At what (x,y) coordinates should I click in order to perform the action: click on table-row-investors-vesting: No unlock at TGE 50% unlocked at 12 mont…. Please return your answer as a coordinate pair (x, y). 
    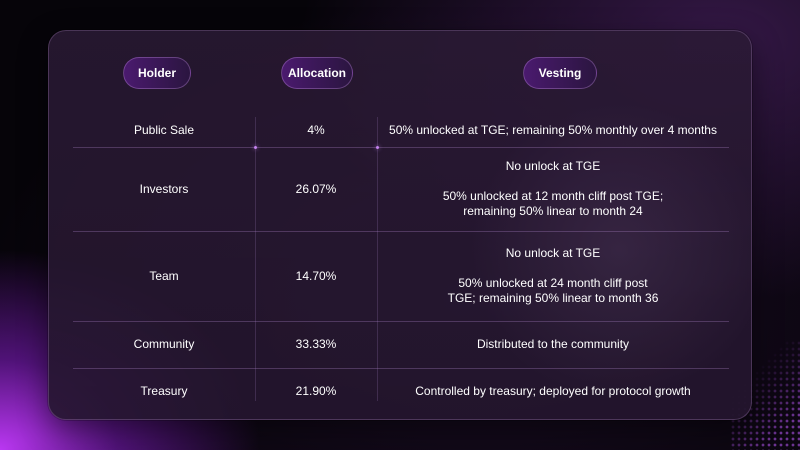
    Looking at the image, I should click on (553, 189).